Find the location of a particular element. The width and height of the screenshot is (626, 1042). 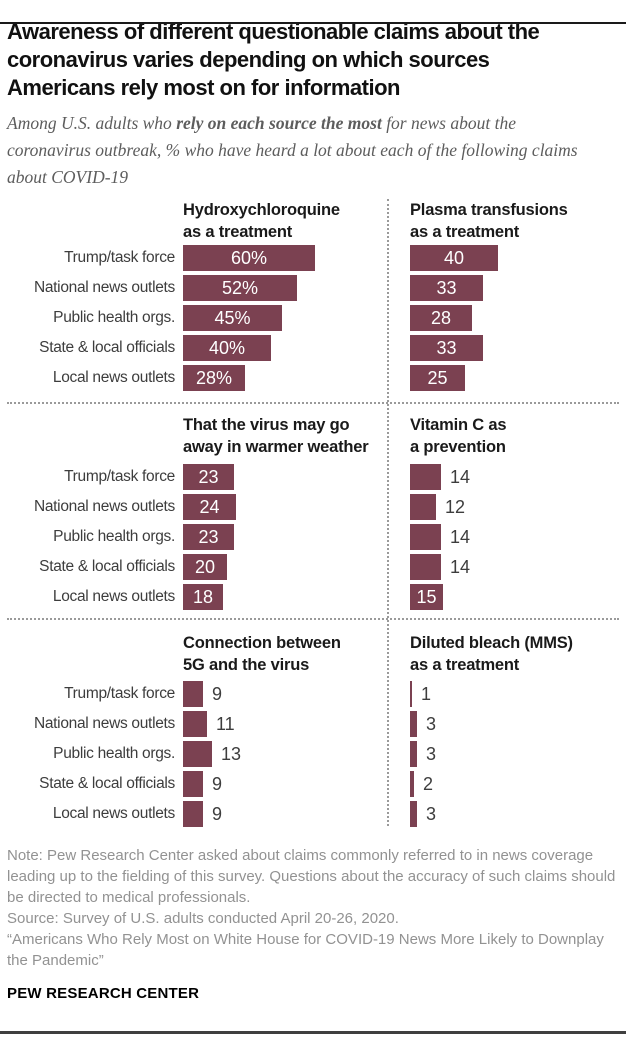

bar-row: State & local officials 9 is located at coordinates (197, 786).